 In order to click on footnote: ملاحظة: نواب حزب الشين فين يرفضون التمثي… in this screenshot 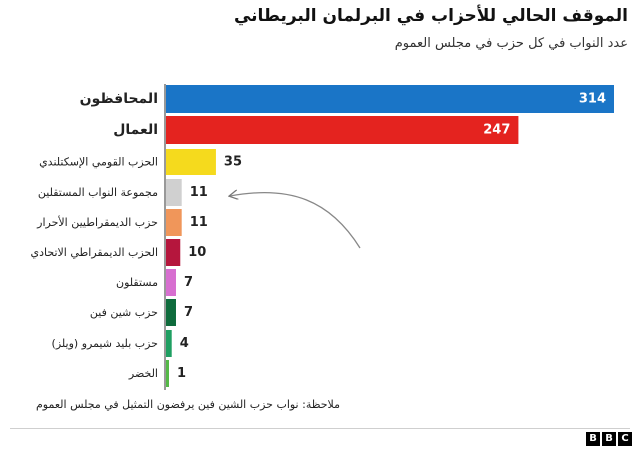, I will do `click(188, 404)`.